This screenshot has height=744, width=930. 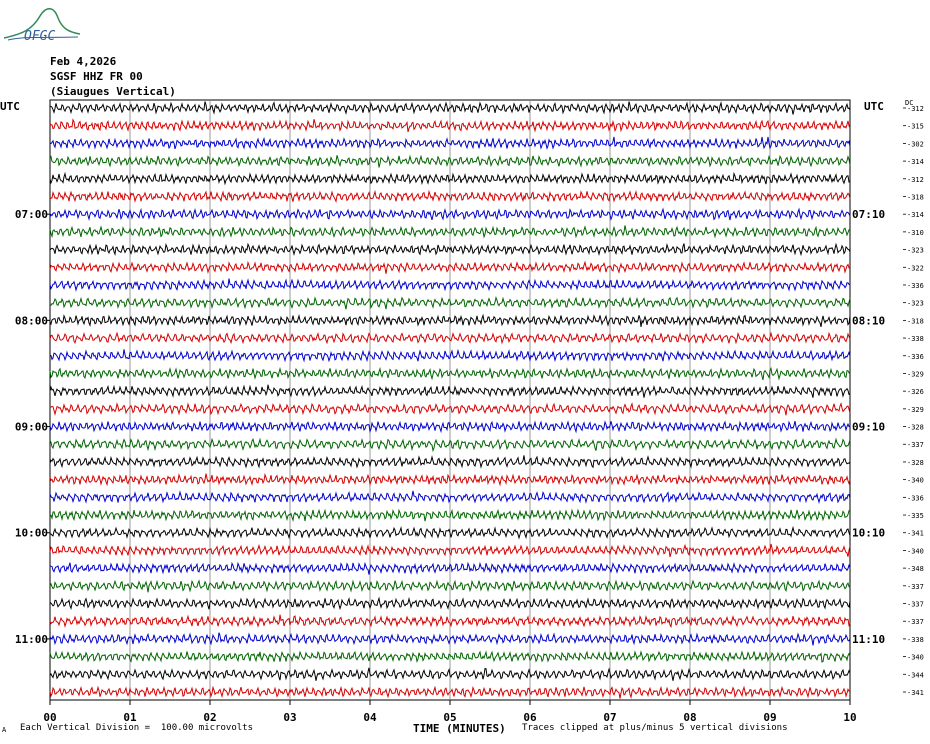 What do you see at coordinates (915, 233) in the screenshot?
I see `dc-offset-label: -310` at bounding box center [915, 233].